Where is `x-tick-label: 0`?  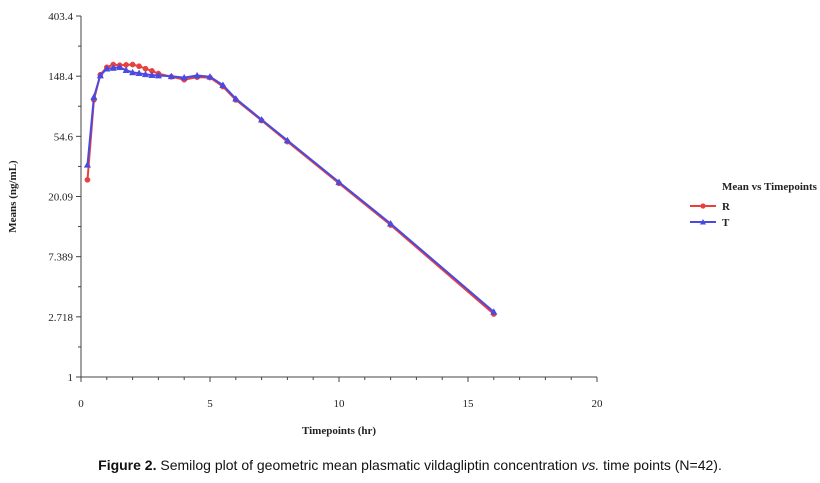
x-tick-label: 0 is located at coordinates (81, 404).